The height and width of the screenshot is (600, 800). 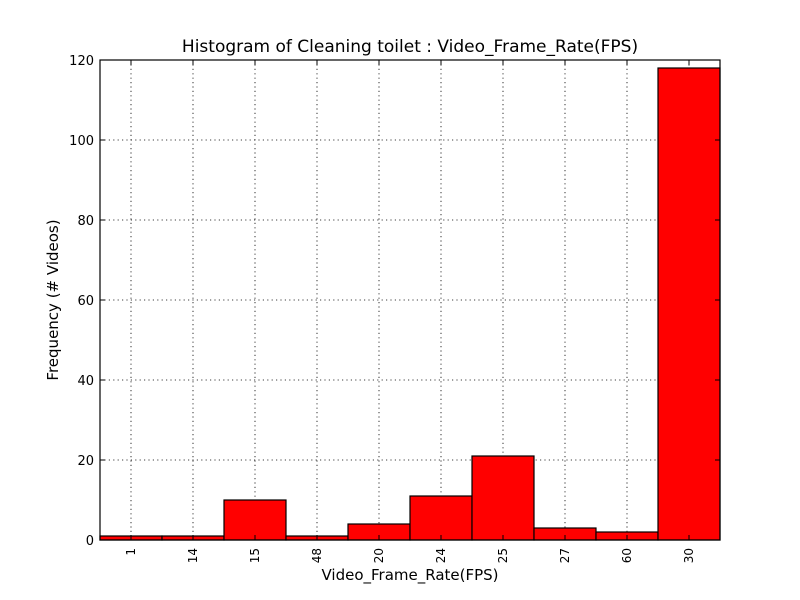 I want to click on x-tick-label: 15, so click(x=255, y=555).